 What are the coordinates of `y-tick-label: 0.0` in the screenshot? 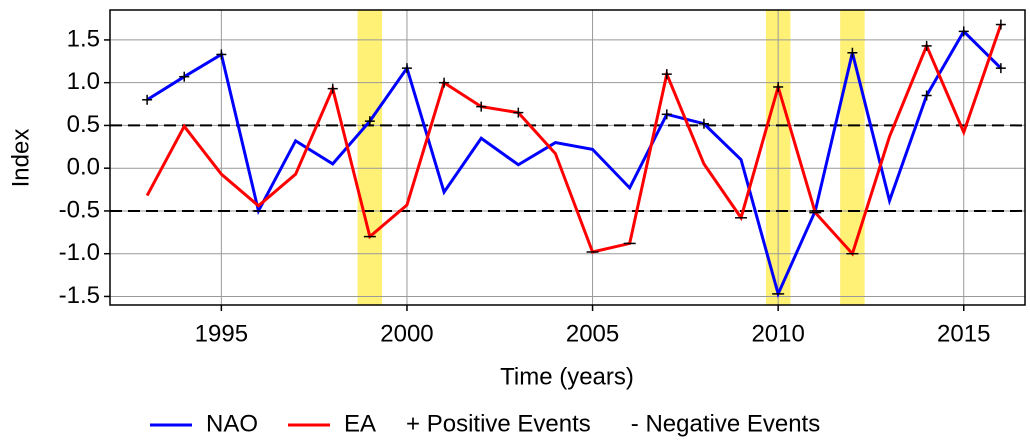 It's located at (83, 167).